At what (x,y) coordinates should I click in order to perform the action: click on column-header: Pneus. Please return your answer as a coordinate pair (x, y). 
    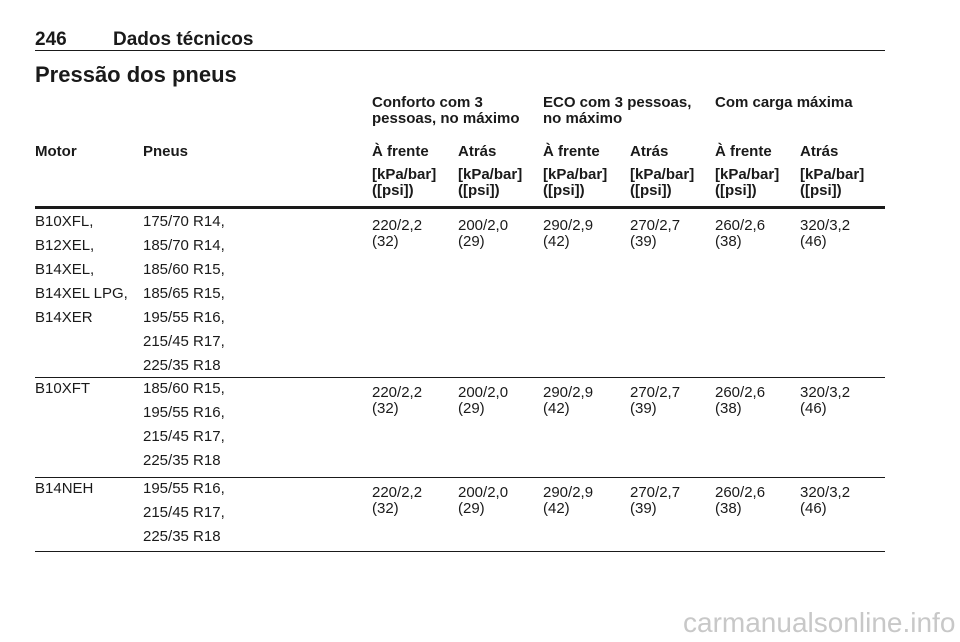
    Looking at the image, I should click on (166, 151).